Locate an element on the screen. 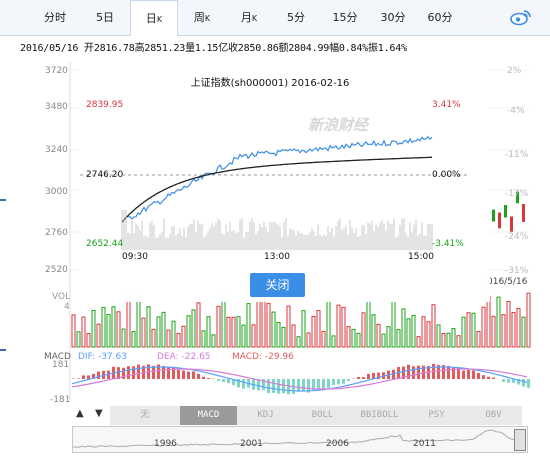 The image size is (550, 469). y-right-tick-5: -24% is located at coordinates (517, 237).